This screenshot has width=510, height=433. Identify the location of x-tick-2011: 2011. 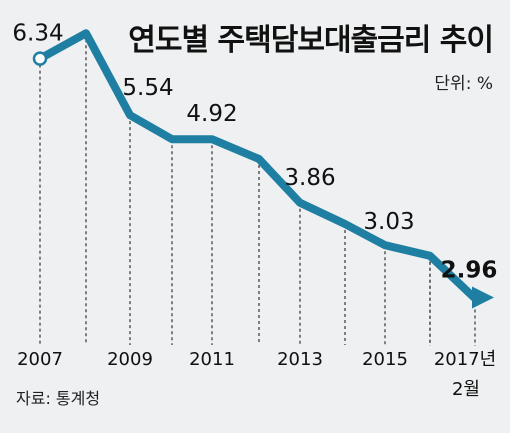
(212, 359).